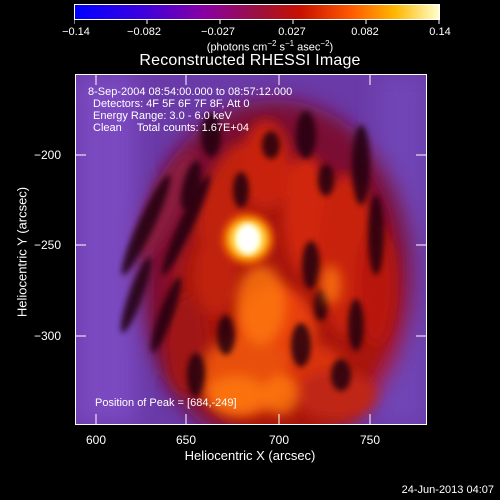  What do you see at coordinates (48, 155) in the screenshot?
I see `y-tick-label: −200` at bounding box center [48, 155].